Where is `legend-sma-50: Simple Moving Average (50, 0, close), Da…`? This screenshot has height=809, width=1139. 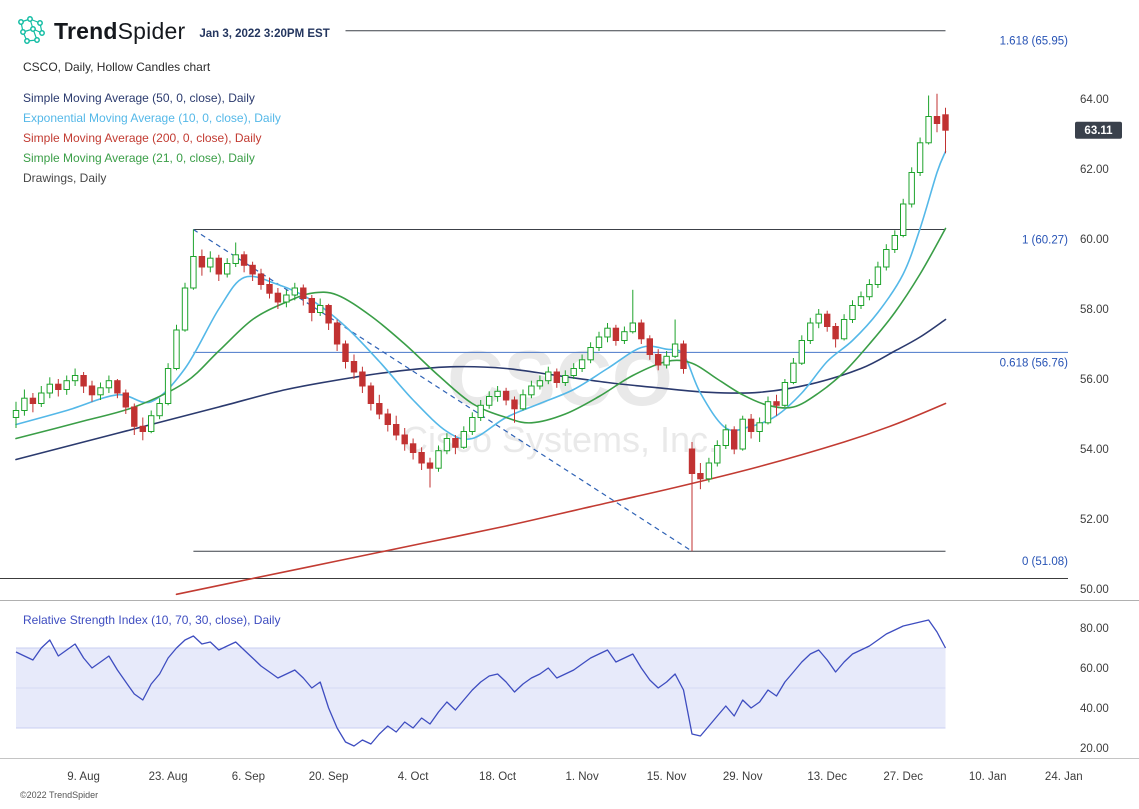
legend-sma-50: Simple Moving Average (50, 0, close), Da… is located at coordinates (139, 98).